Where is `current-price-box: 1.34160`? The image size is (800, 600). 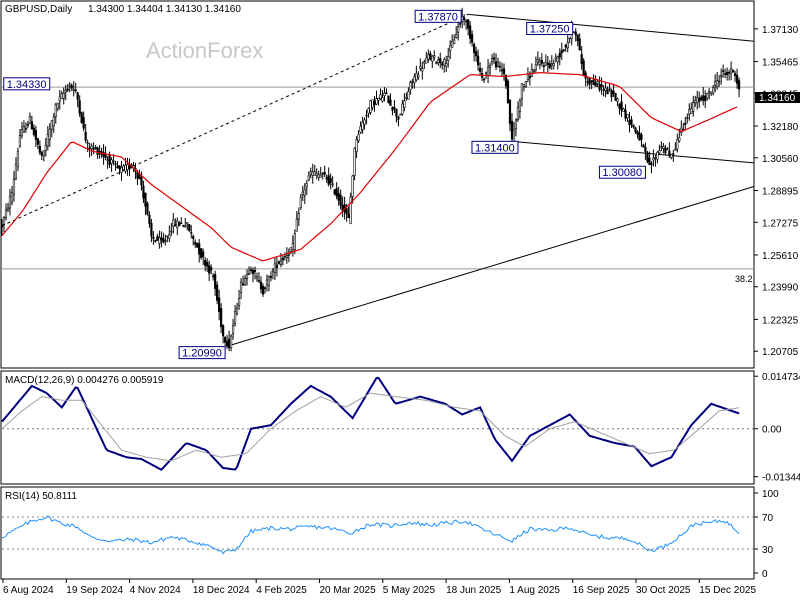
current-price-box: 1.34160 is located at coordinates (777, 98).